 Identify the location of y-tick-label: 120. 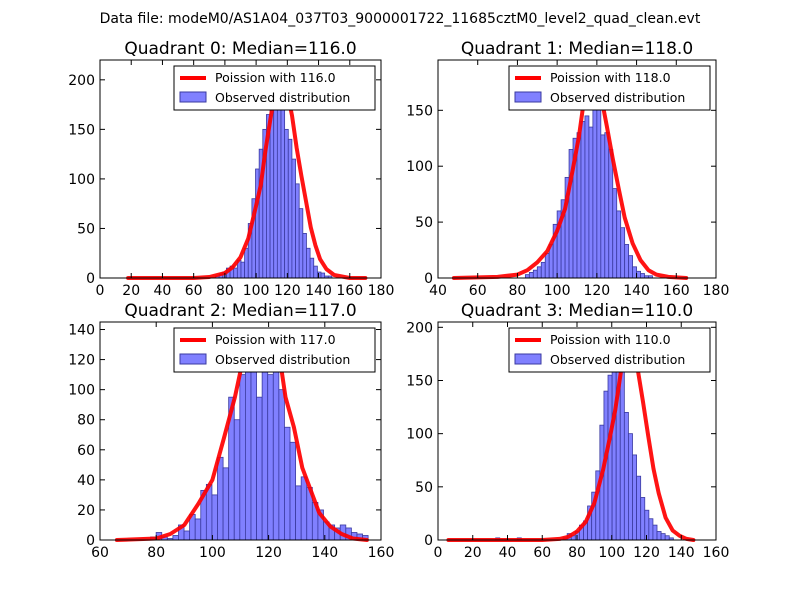
(81, 361).